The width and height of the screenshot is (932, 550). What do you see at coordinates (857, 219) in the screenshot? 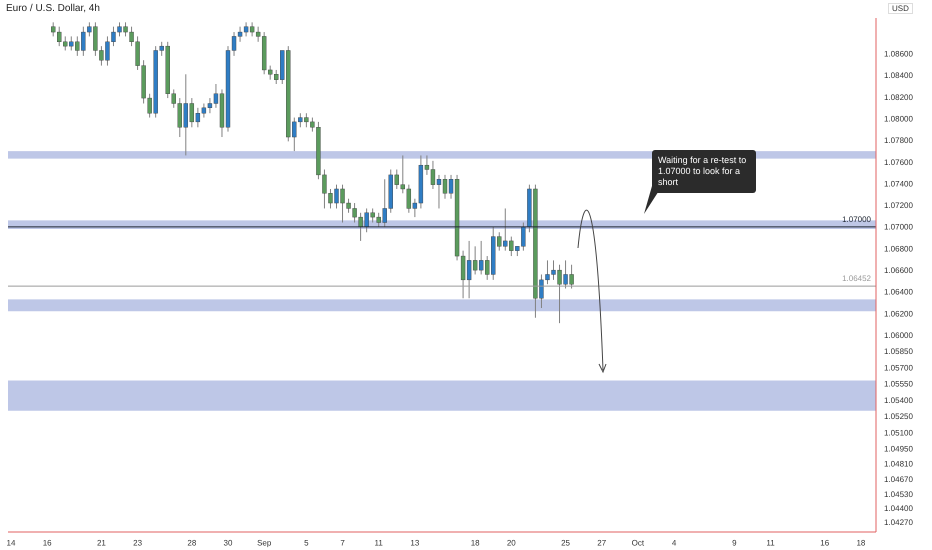
I see `ref-line-label: 1.07000` at bounding box center [857, 219].